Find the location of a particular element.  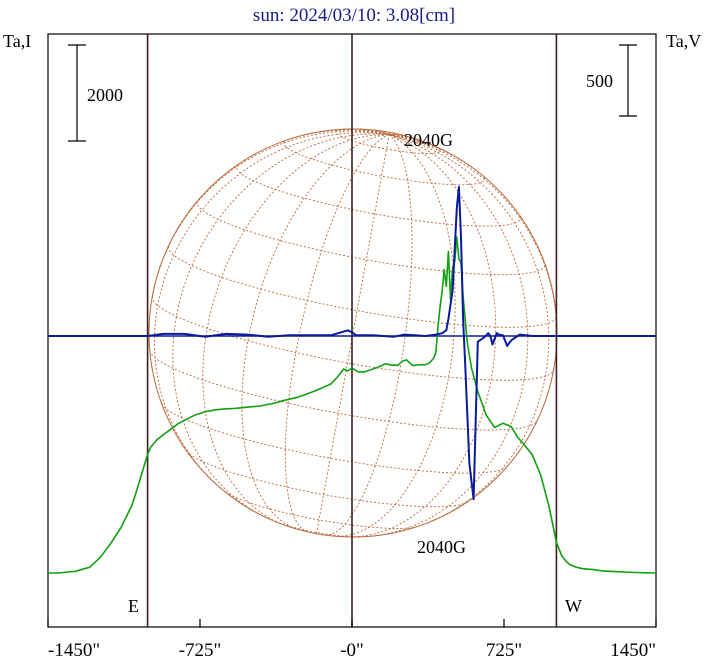

scale-bar-left-label: 2000 is located at coordinates (105, 95).